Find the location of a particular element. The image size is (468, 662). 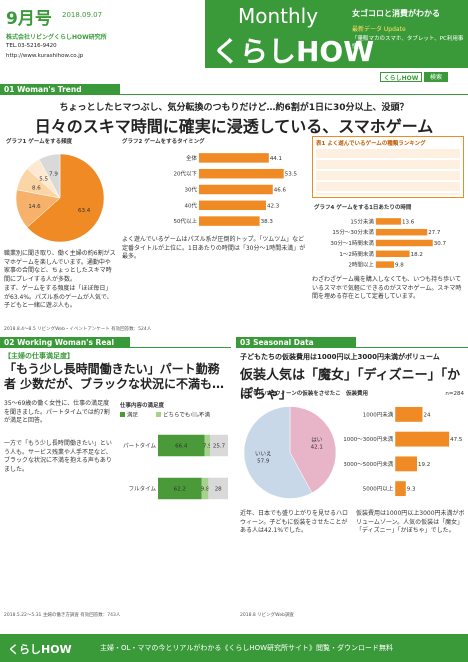

category-label: パートタイム is located at coordinates (139, 446).